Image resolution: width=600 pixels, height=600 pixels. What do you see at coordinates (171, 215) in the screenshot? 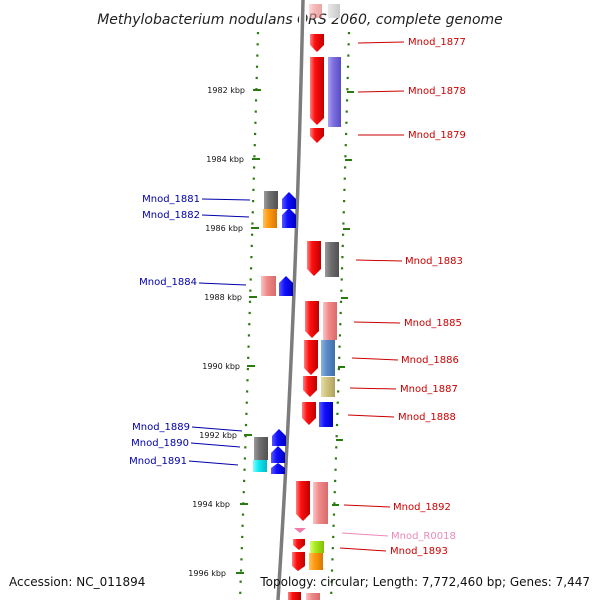
I see `gene-label-mnod-1882: Mnod_1882` at bounding box center [171, 215].